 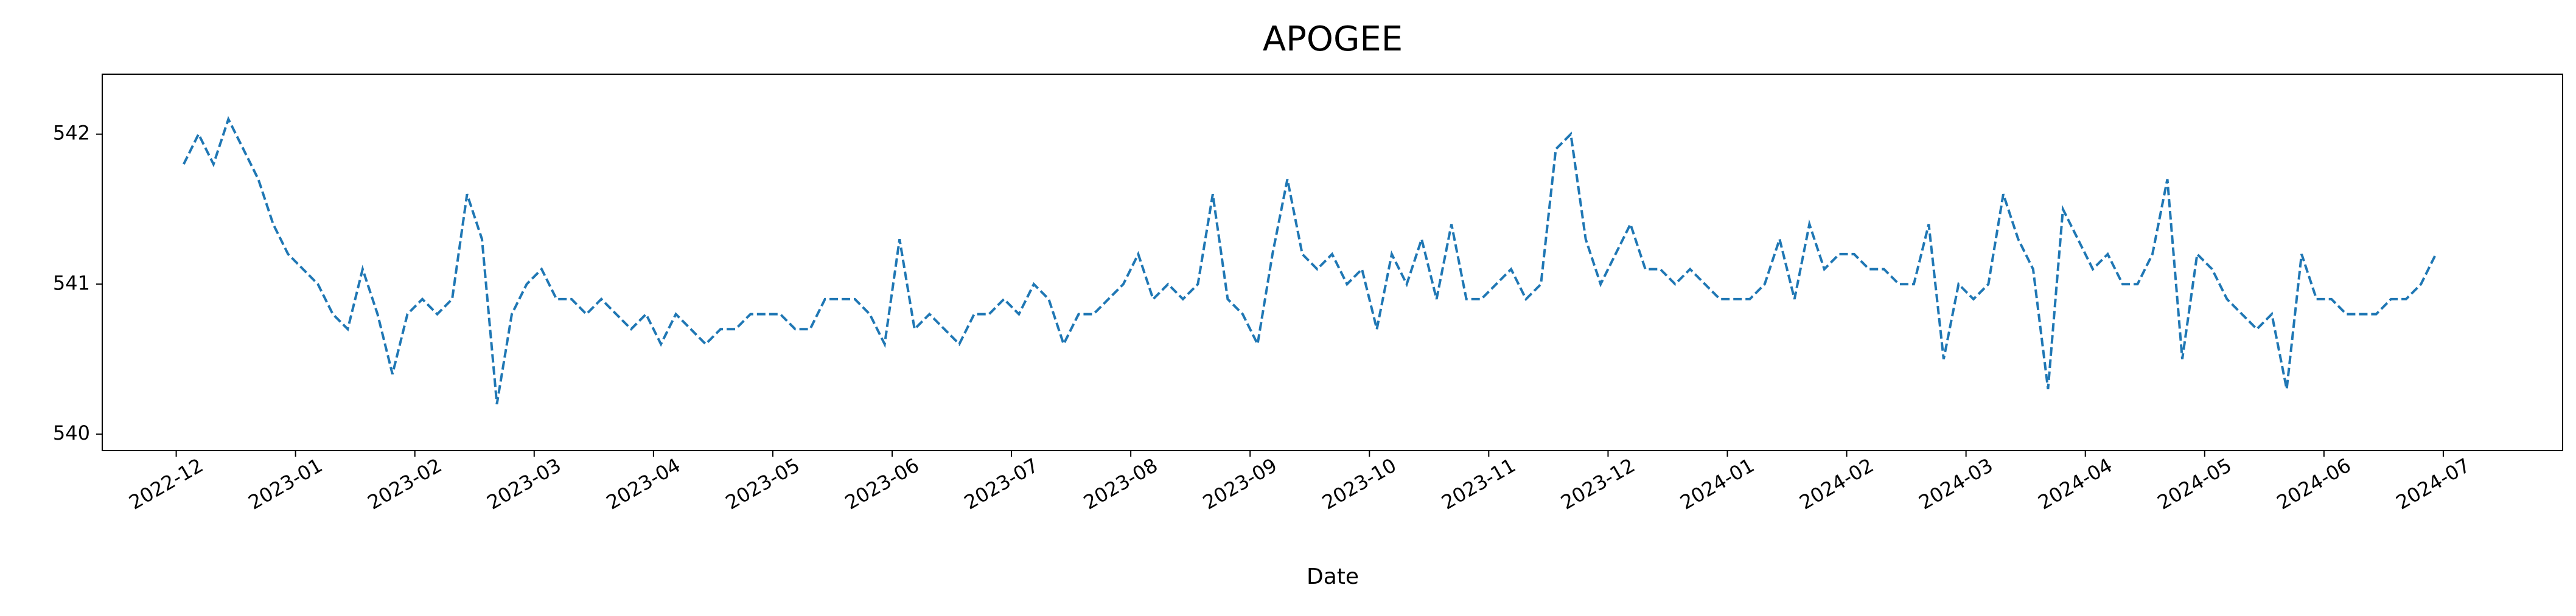 I want to click on chart-title: APOGEE, so click(x=1333, y=39).